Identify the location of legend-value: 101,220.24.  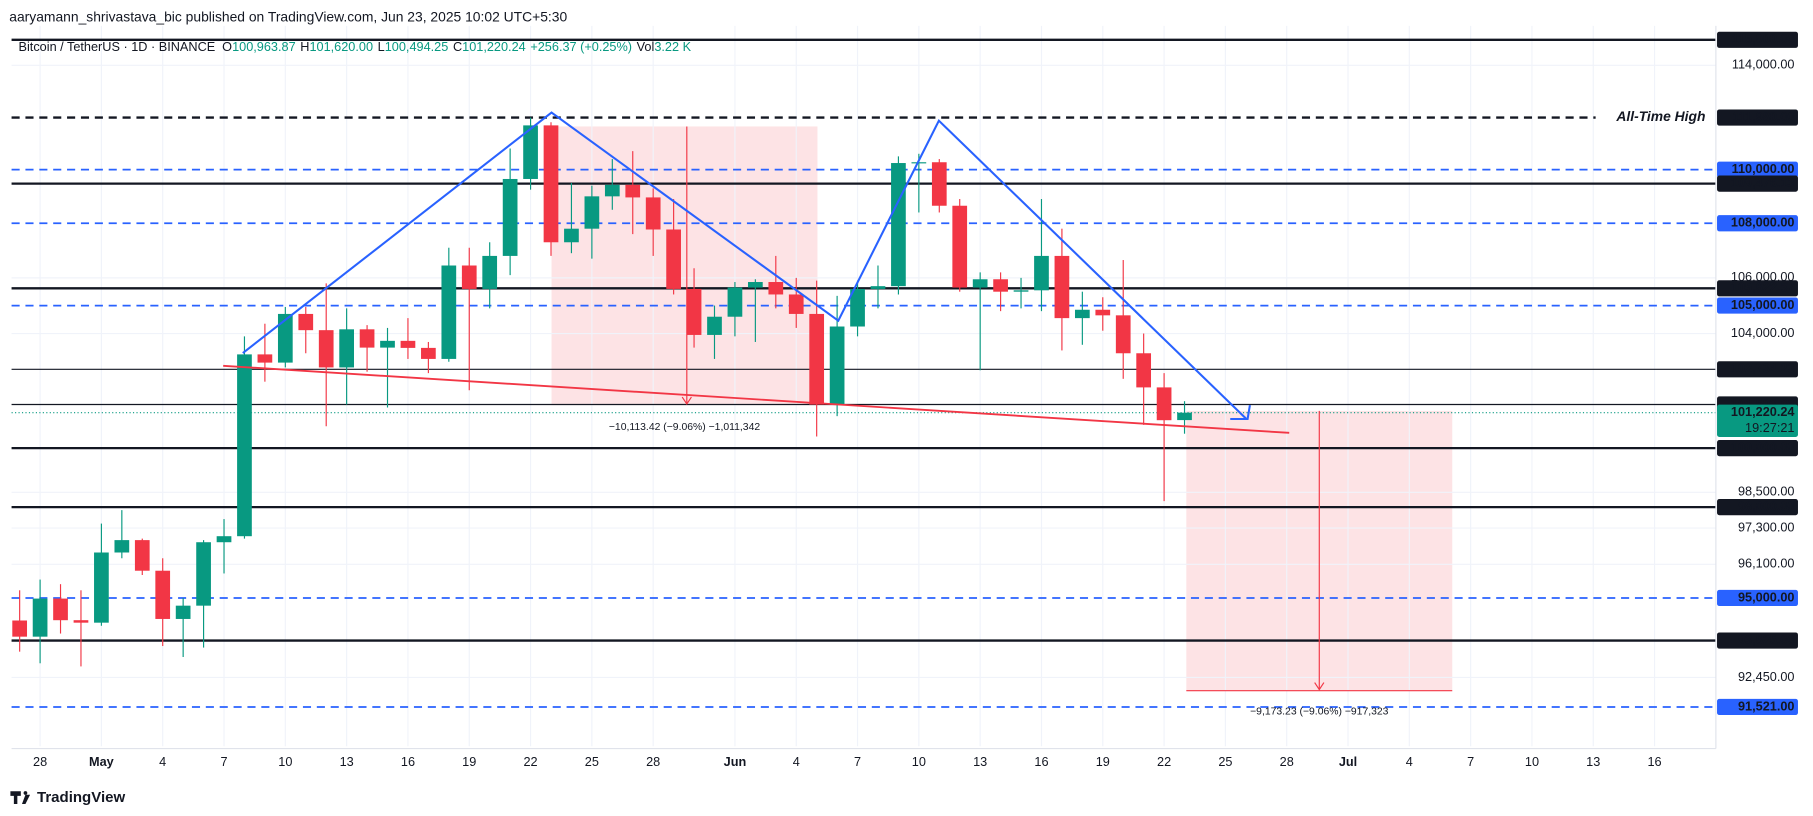
(494, 46).